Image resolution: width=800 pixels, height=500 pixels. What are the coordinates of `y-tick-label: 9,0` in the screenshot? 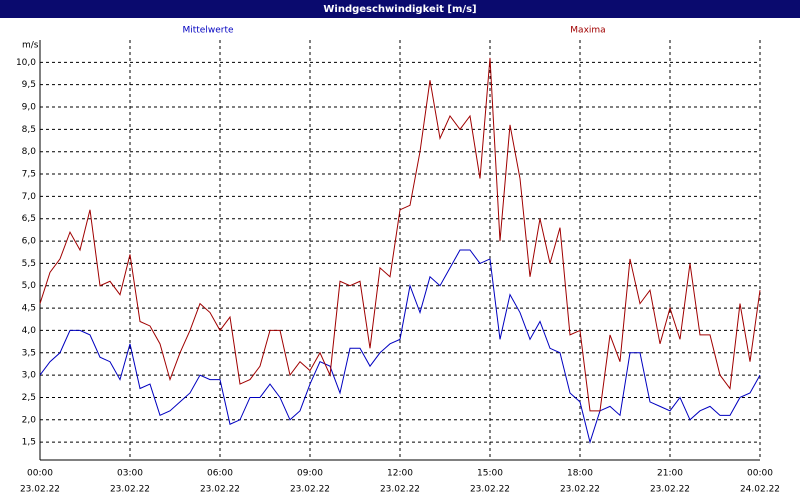 It's located at (29, 108).